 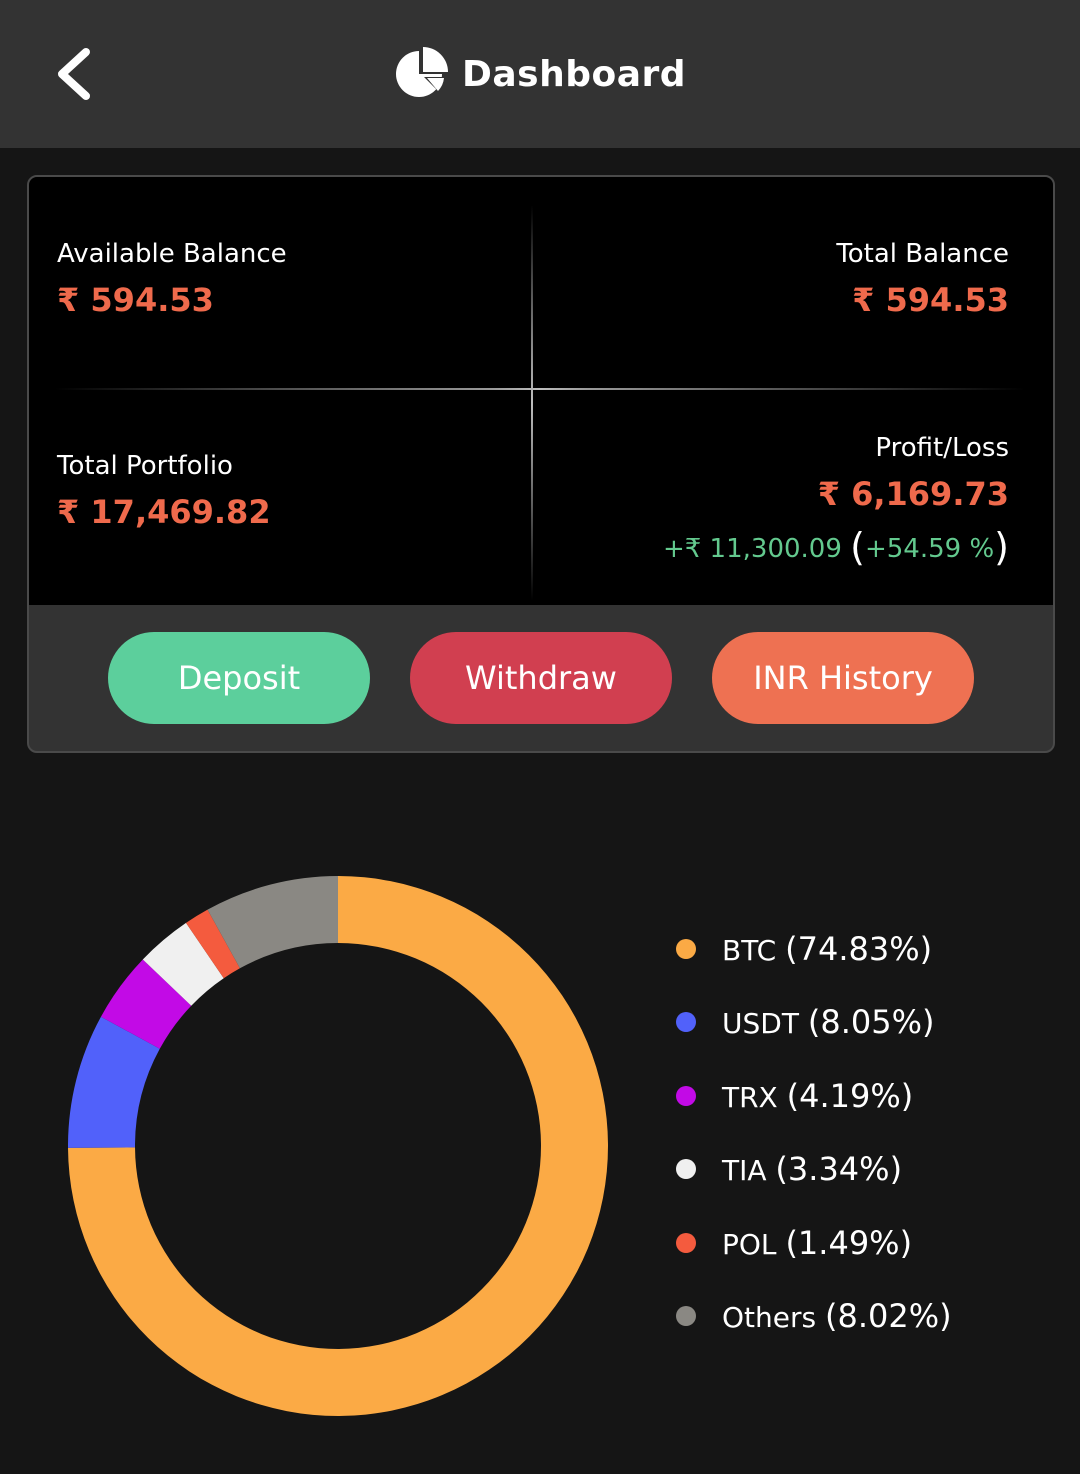 I want to click on profit-loss-value: ₹ 6,169.73, so click(x=913, y=494).